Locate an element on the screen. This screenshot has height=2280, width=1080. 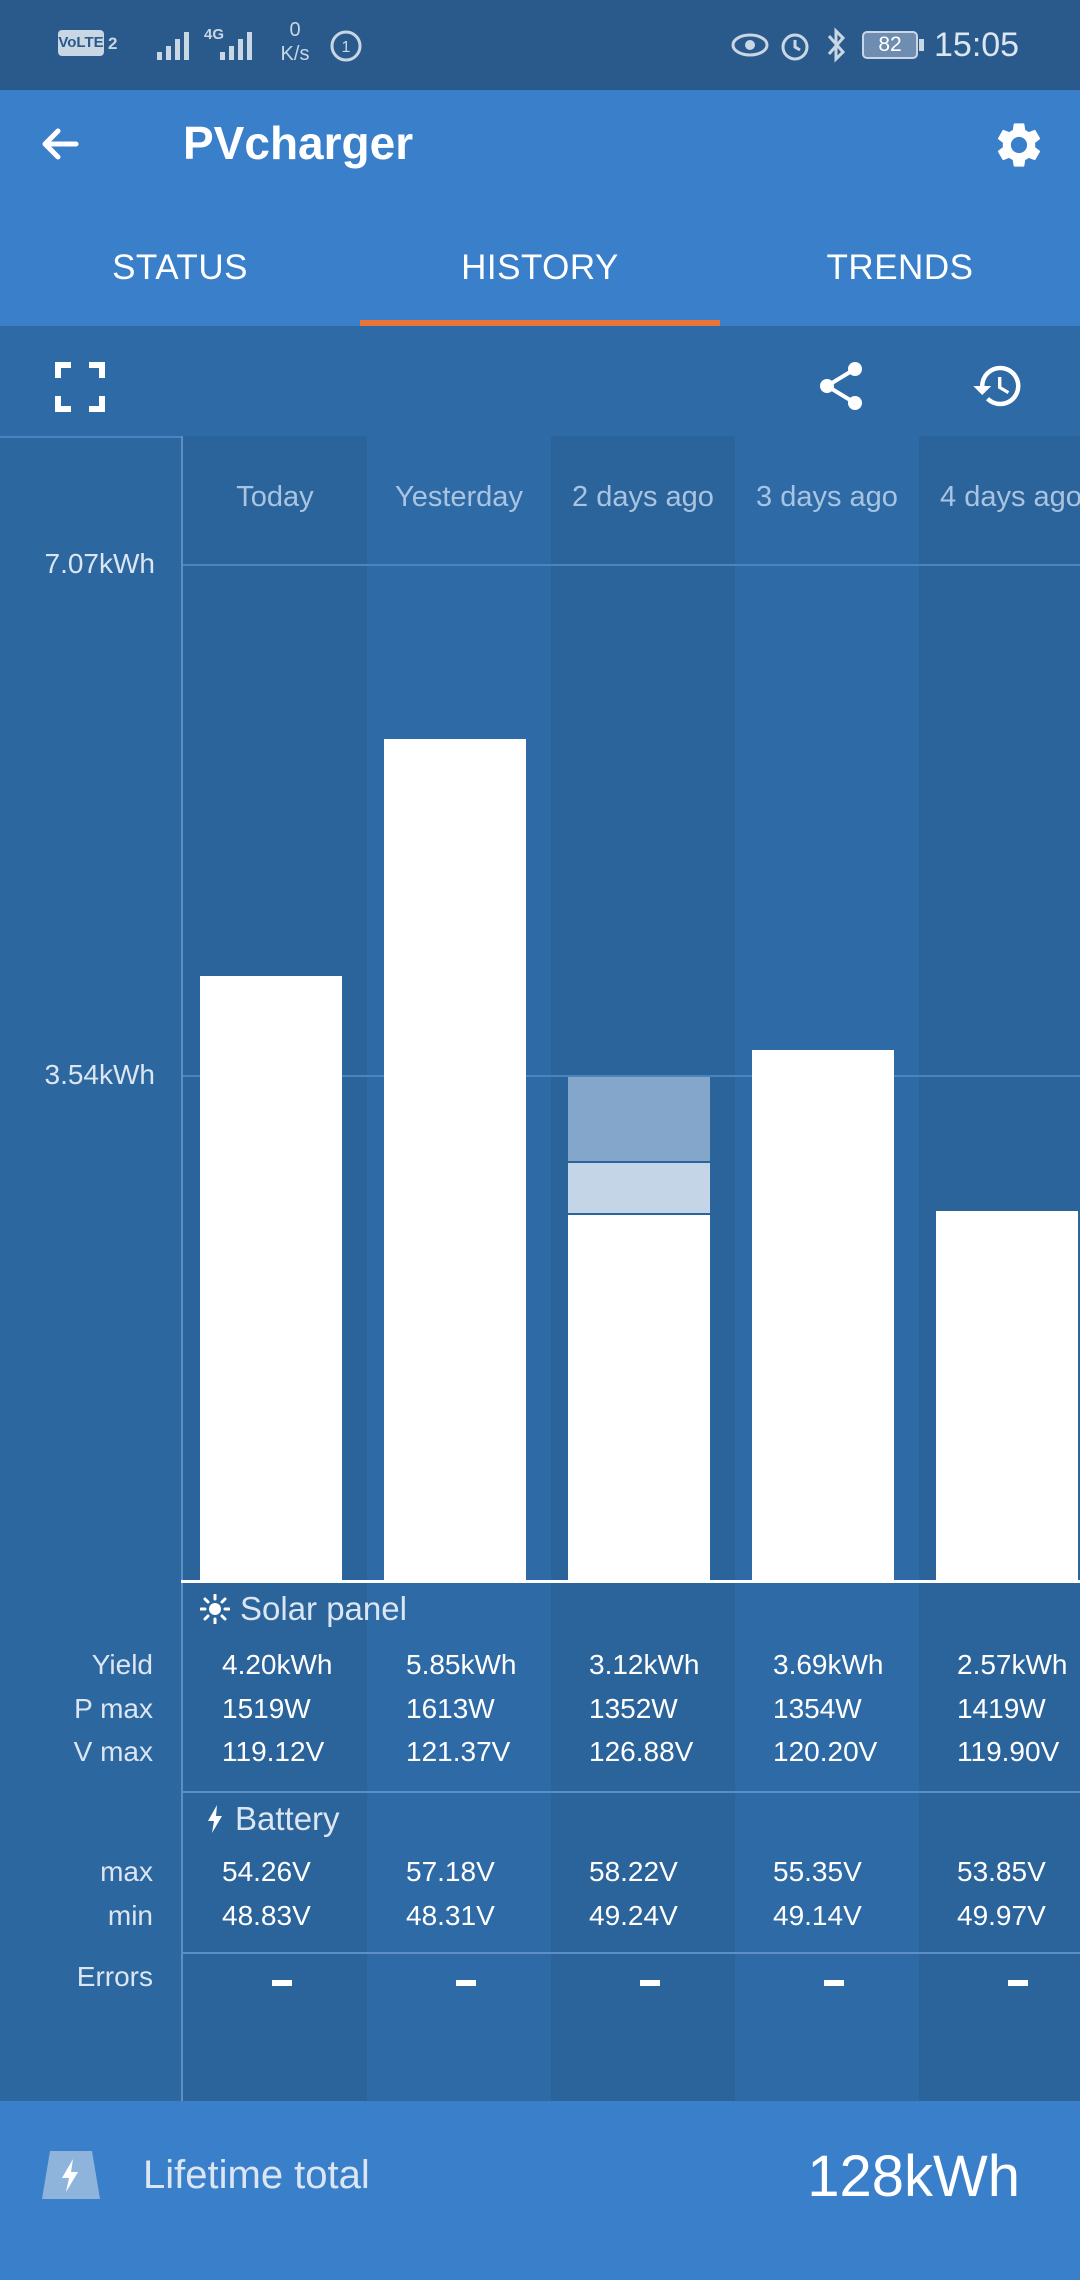
battery-max-value: 57.18V is located at coordinates (450, 1871).